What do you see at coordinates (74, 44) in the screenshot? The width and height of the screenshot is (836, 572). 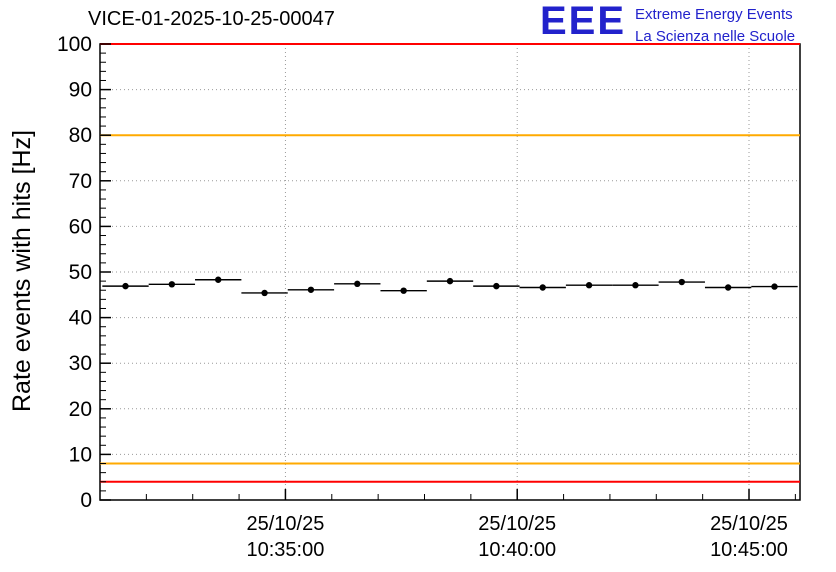 I see `y-tick-label: 100` at bounding box center [74, 44].